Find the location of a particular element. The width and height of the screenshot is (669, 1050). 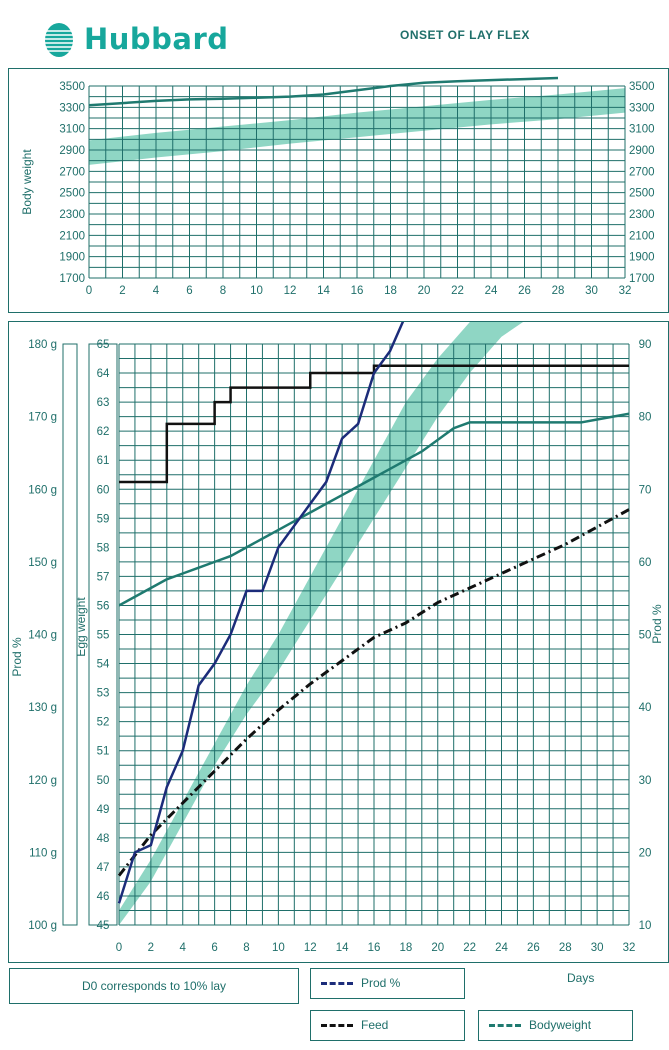

feed-tick-label: 150 g is located at coordinates (42, 563).